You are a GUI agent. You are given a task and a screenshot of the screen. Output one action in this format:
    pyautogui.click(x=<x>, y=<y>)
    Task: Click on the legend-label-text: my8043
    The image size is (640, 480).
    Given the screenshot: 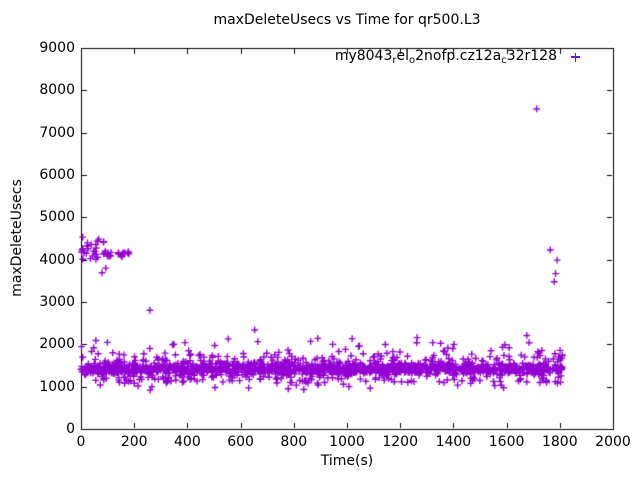 What is the action you would take?
    pyautogui.click(x=363, y=56)
    